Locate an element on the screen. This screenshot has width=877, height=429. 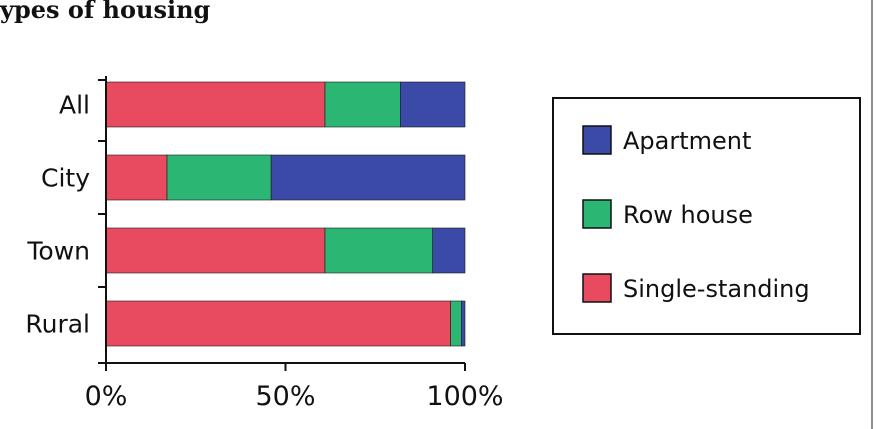
legend-swatch-single-standing is located at coordinates (597, 288).